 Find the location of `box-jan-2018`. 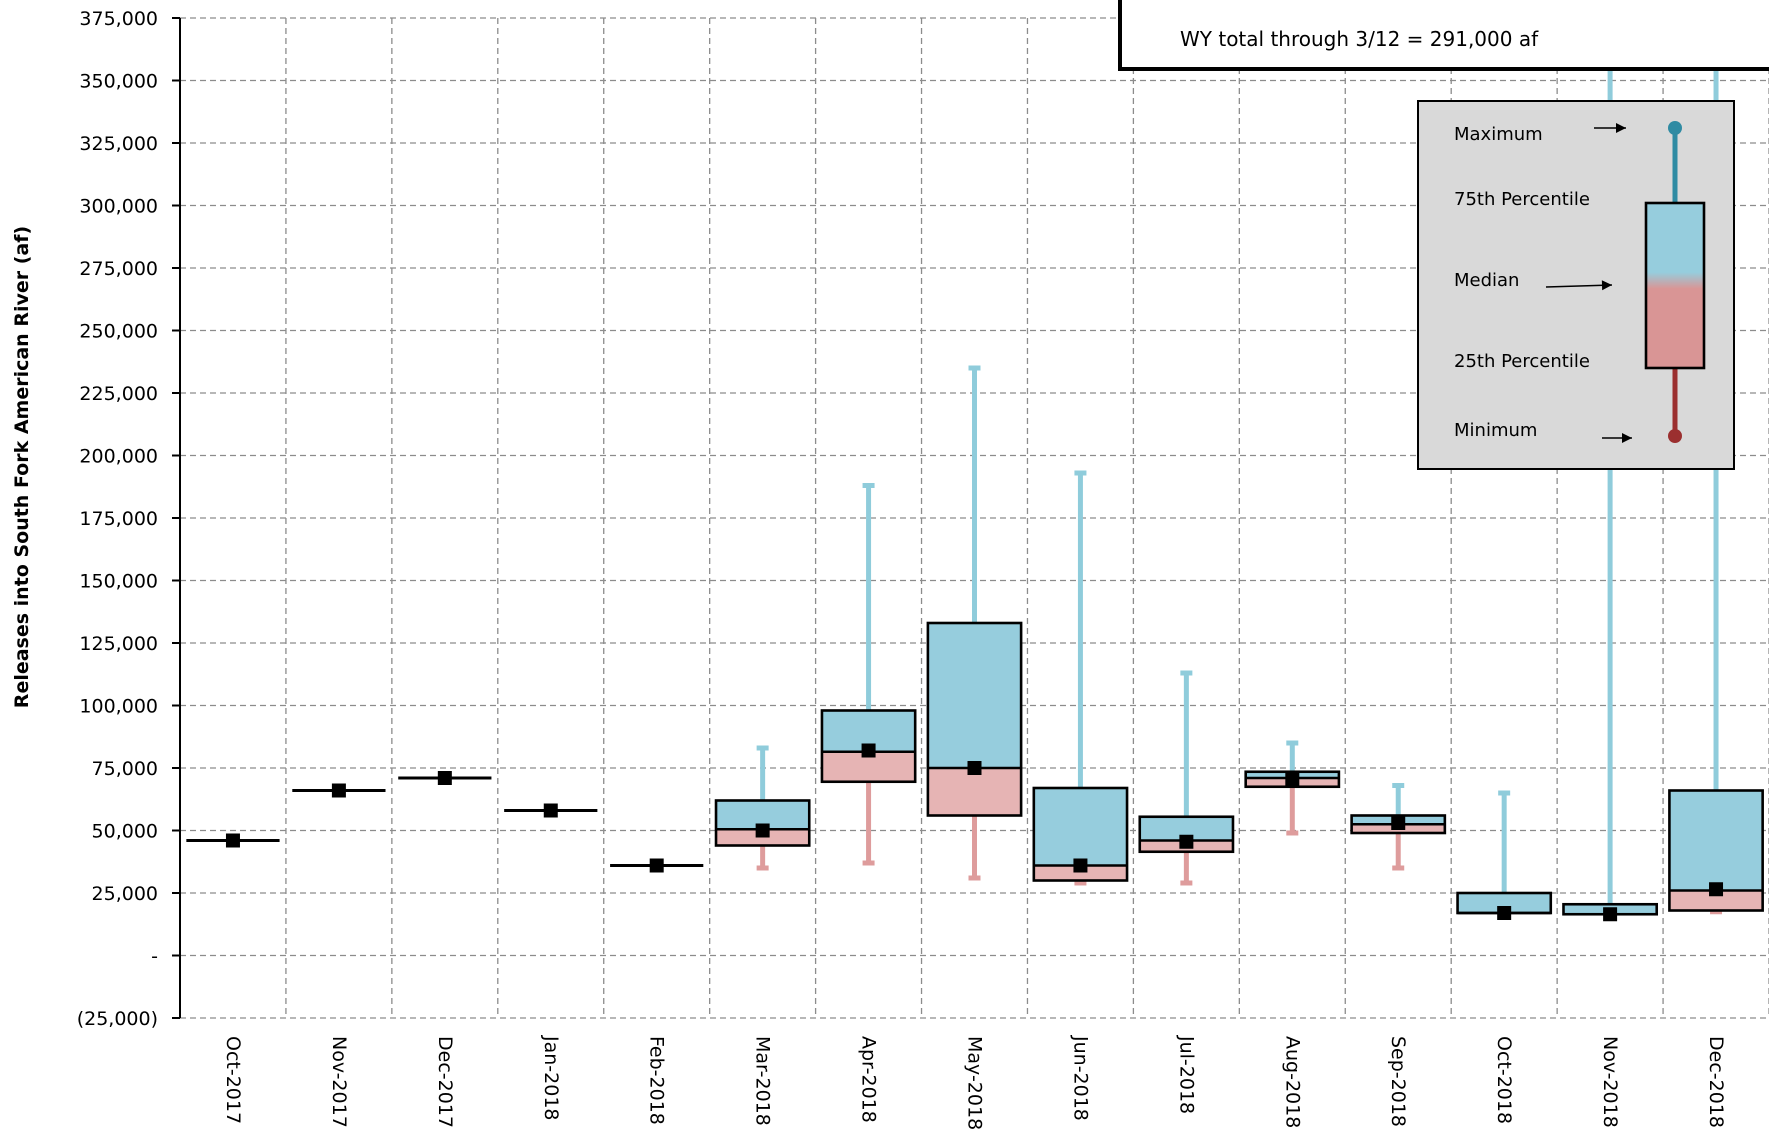

box-jan-2018 is located at coordinates (551, 810).